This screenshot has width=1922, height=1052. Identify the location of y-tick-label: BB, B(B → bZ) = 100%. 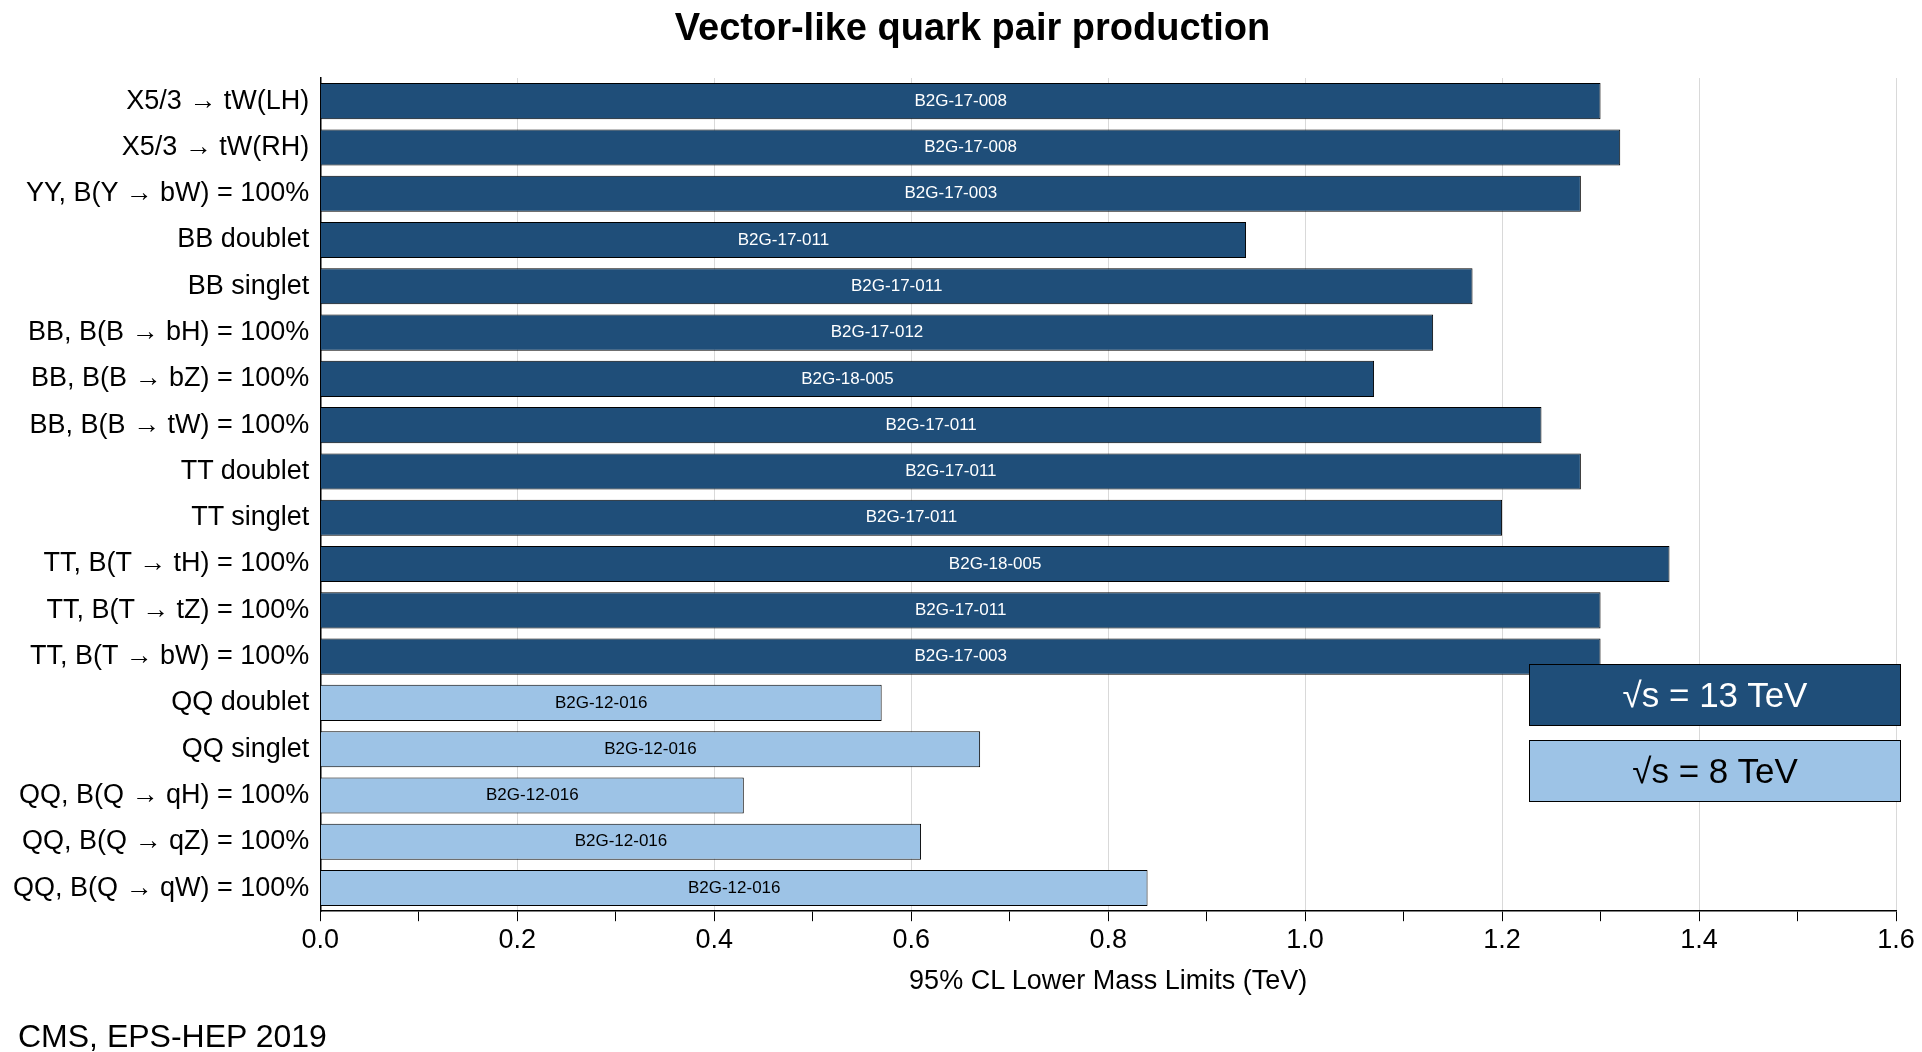
(170, 377).